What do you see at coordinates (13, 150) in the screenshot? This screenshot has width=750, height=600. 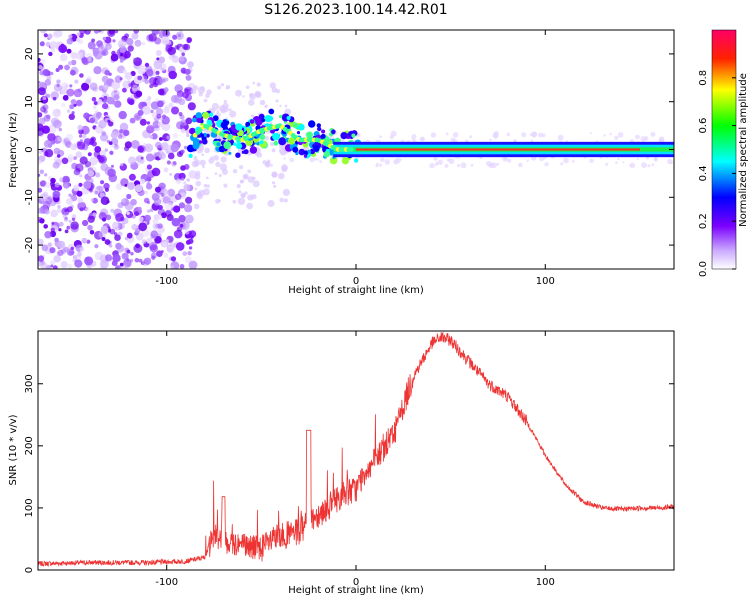 I see `spectrogram-y-axis-label: Frequency (Hz)` at bounding box center [13, 150].